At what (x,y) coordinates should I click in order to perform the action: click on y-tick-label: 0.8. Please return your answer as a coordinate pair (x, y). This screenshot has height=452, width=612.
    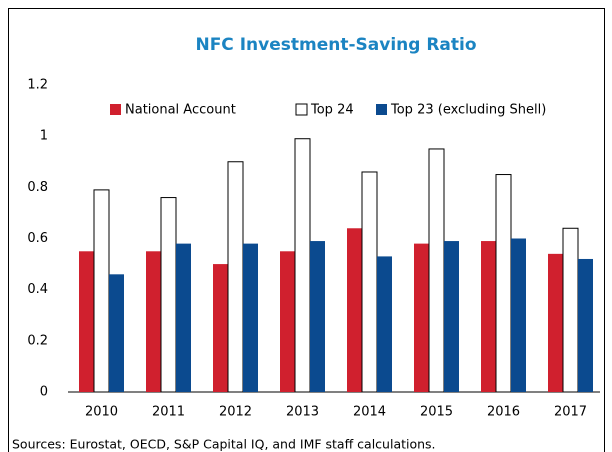
    Looking at the image, I should click on (37, 187).